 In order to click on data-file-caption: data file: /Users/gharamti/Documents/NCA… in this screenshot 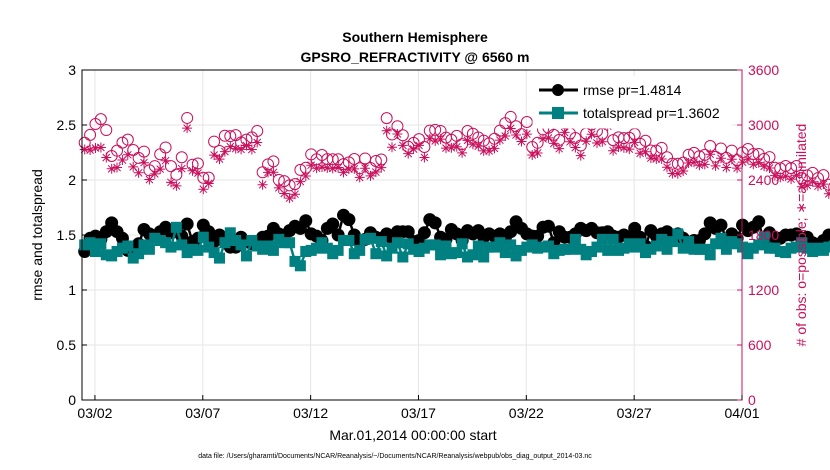, I will do `click(395, 456)`.